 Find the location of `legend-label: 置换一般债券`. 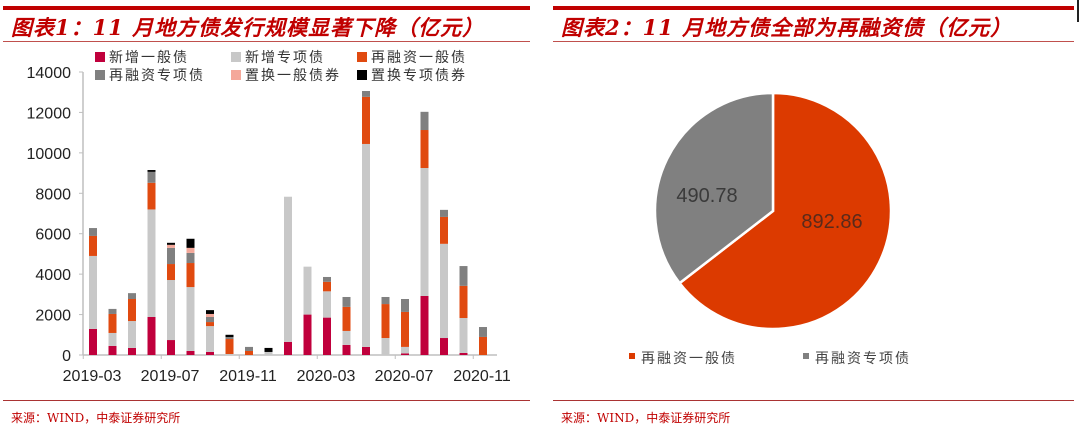

legend-label: 置换一般债券 is located at coordinates (293, 75).